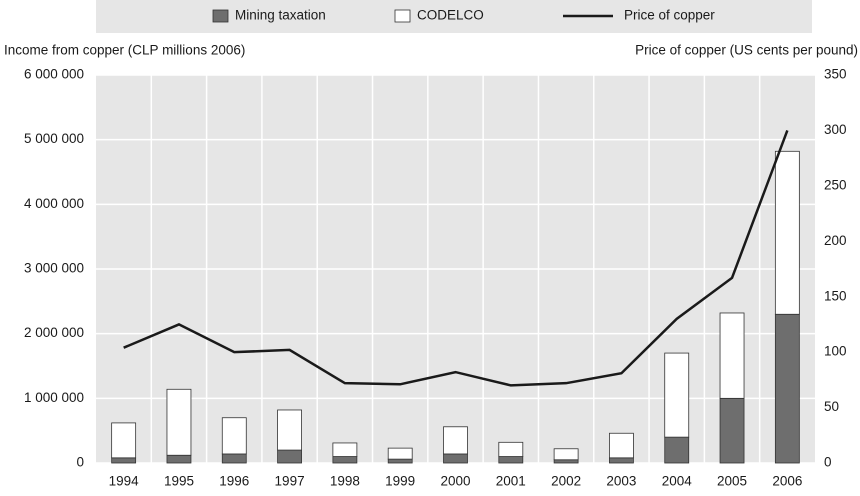 The width and height of the screenshot is (860, 496). Describe the element at coordinates (54, 332) in the screenshot. I see `y-tick-label: 2 000 000` at that location.